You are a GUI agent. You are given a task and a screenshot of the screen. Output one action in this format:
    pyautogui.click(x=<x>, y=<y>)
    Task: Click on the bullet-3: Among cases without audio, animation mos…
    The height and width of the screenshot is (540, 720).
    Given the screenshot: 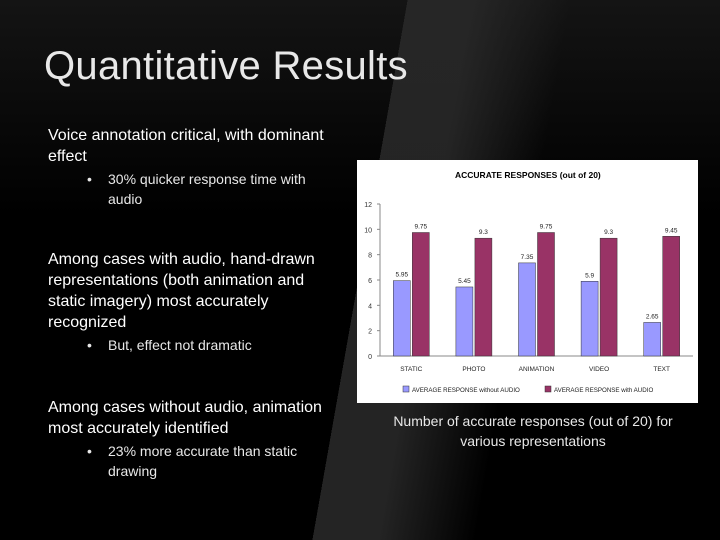 What is the action you would take?
    pyautogui.click(x=185, y=418)
    